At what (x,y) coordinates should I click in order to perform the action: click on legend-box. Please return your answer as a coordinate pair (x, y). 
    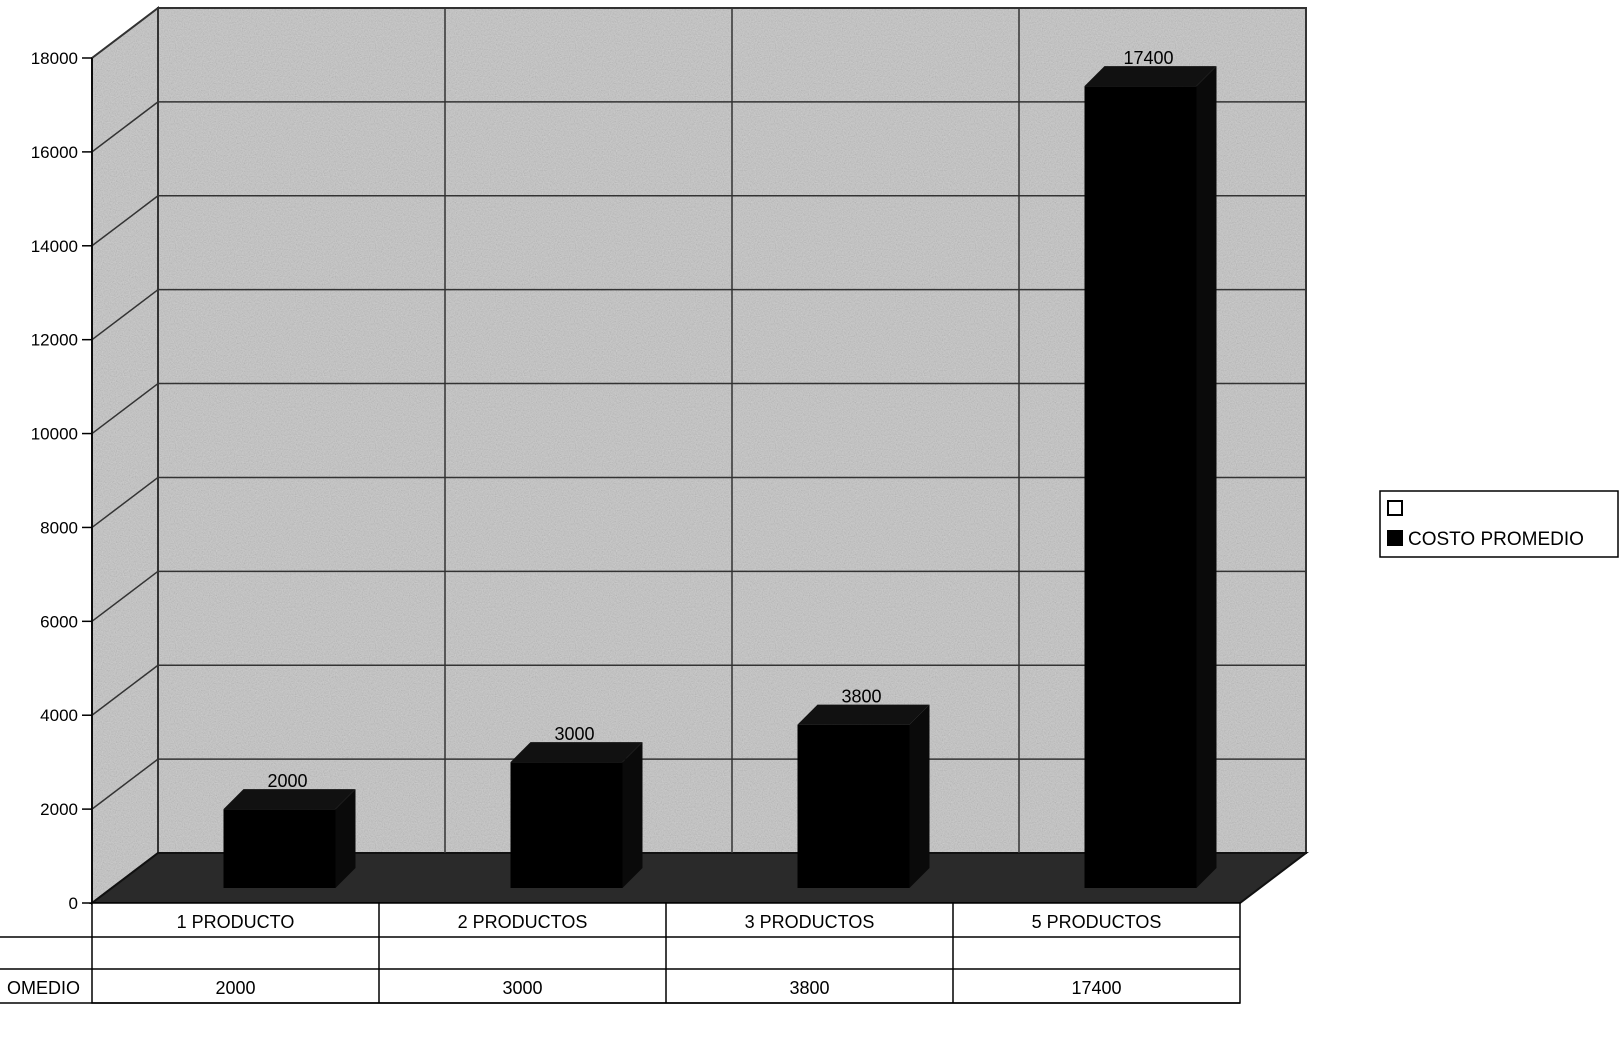
    Looking at the image, I should click on (1499, 524).